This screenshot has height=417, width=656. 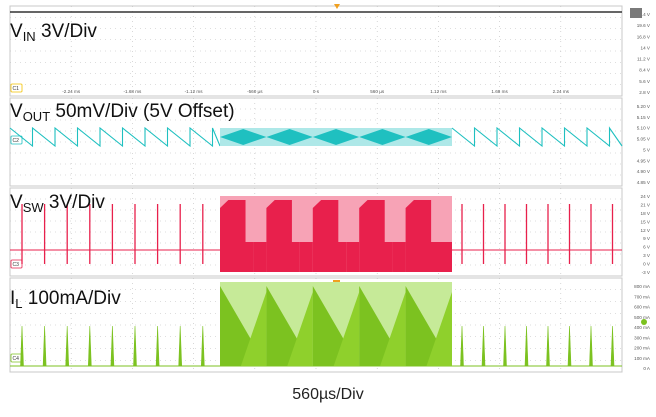 What do you see at coordinates (642, 337) in the screenshot?
I see `scale-label: 300 mA` at bounding box center [642, 337].